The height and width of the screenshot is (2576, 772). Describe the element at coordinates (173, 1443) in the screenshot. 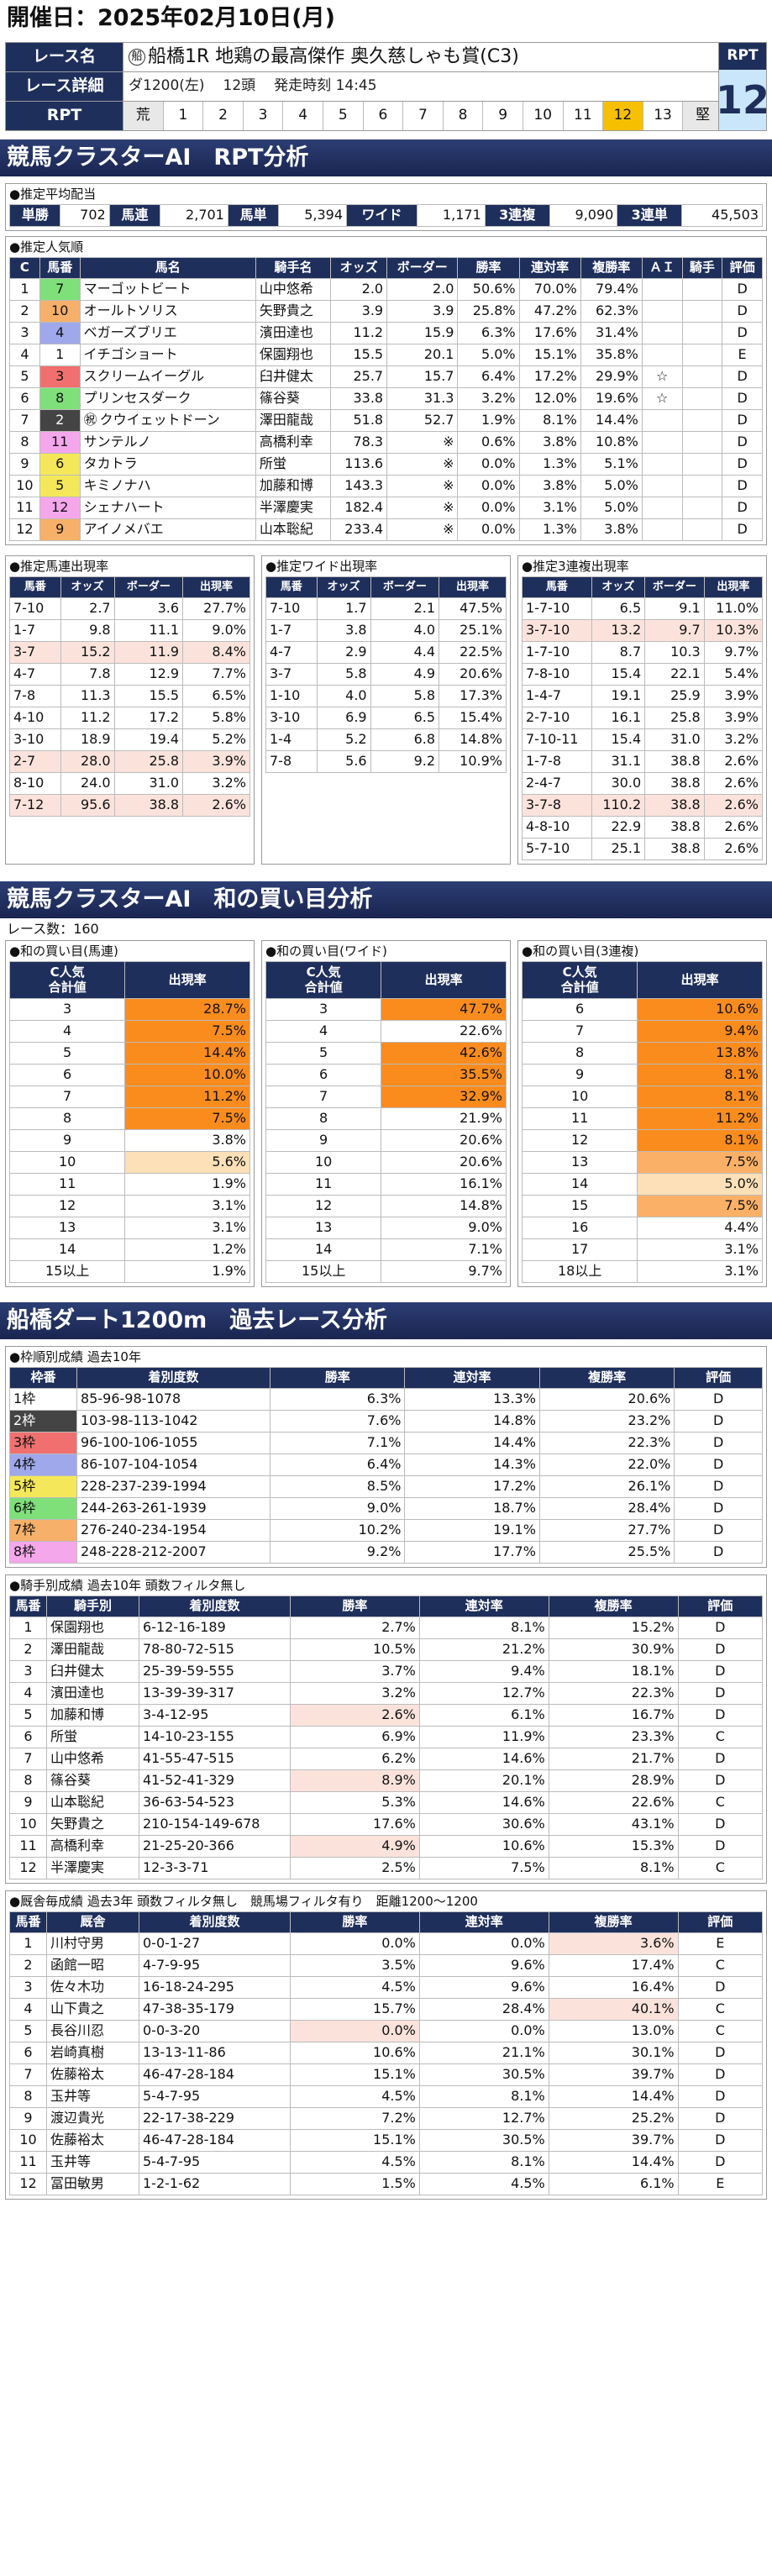

I see `table-cell: 96-100-106-1055` at that location.